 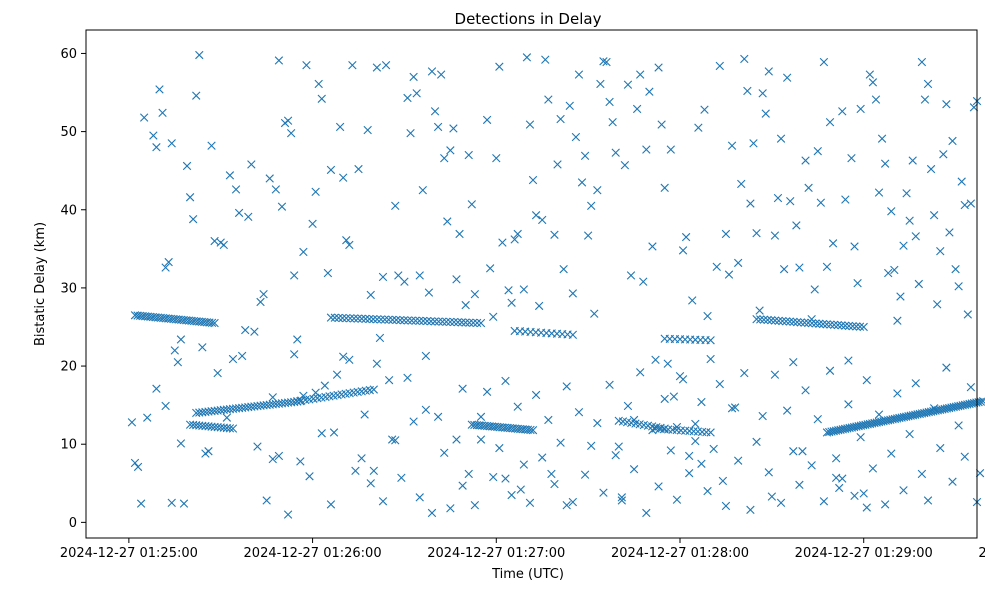 What do you see at coordinates (68, 445) in the screenshot?
I see `y-tick-label: 10` at bounding box center [68, 445].